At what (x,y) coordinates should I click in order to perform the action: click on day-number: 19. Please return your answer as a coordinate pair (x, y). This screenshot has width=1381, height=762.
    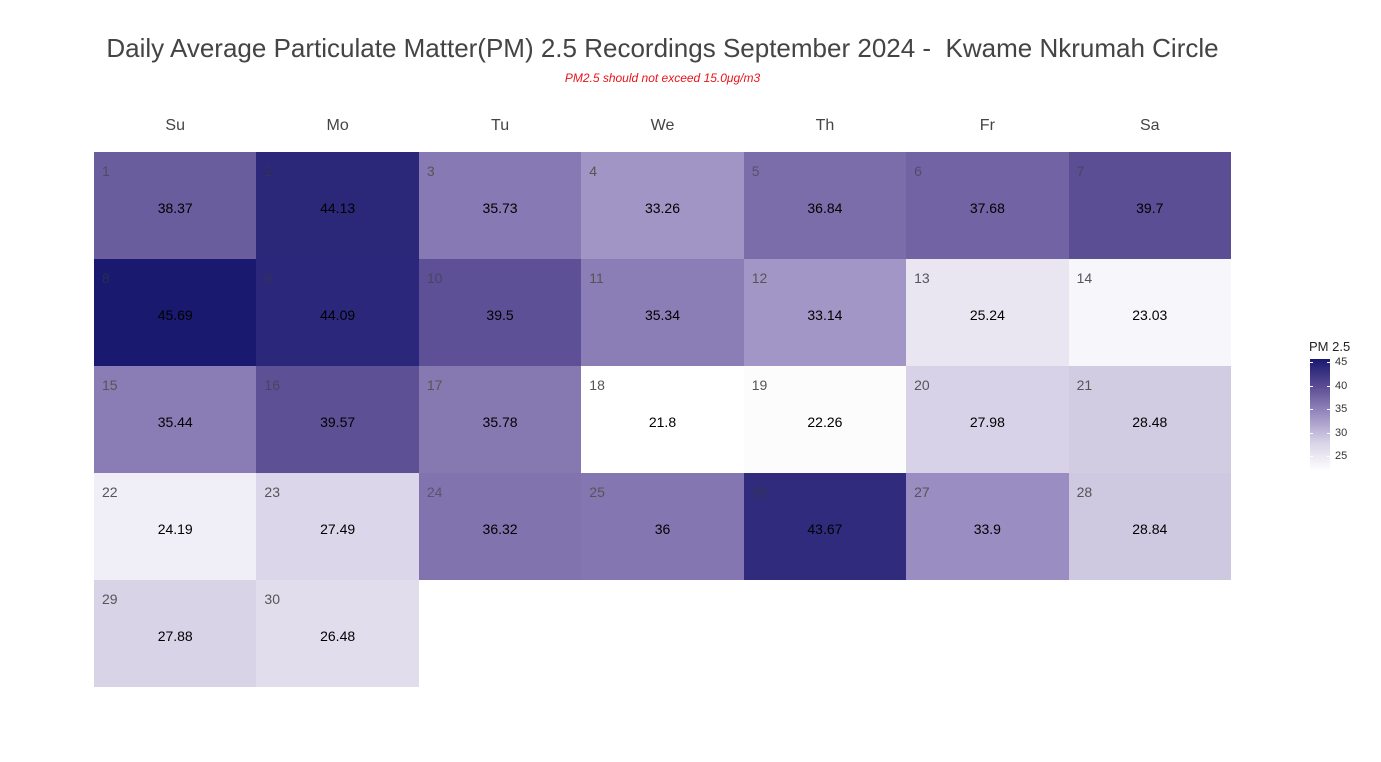
    Looking at the image, I should click on (759, 385).